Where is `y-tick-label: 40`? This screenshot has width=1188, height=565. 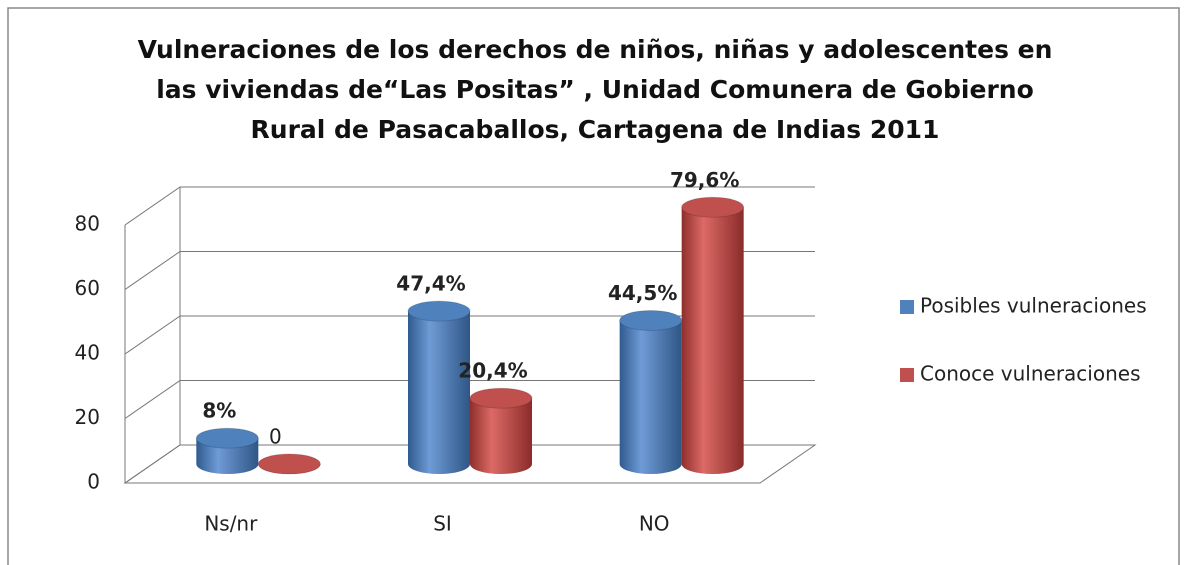
y-tick-label: 40 is located at coordinates (87, 353).